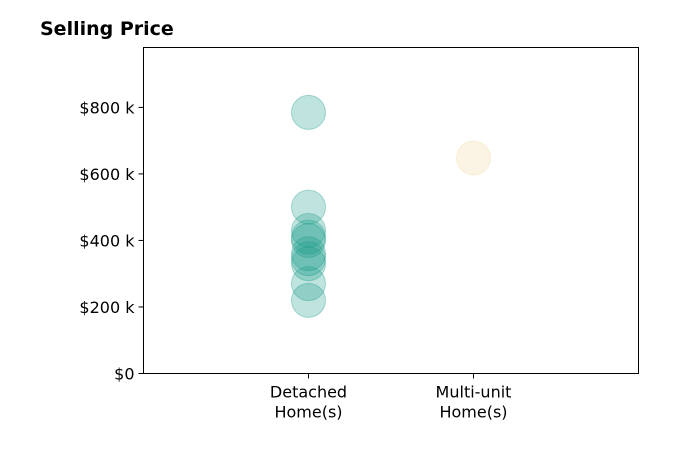  What do you see at coordinates (107, 107) in the screenshot?
I see `y-tick-label: $800 k` at bounding box center [107, 107].